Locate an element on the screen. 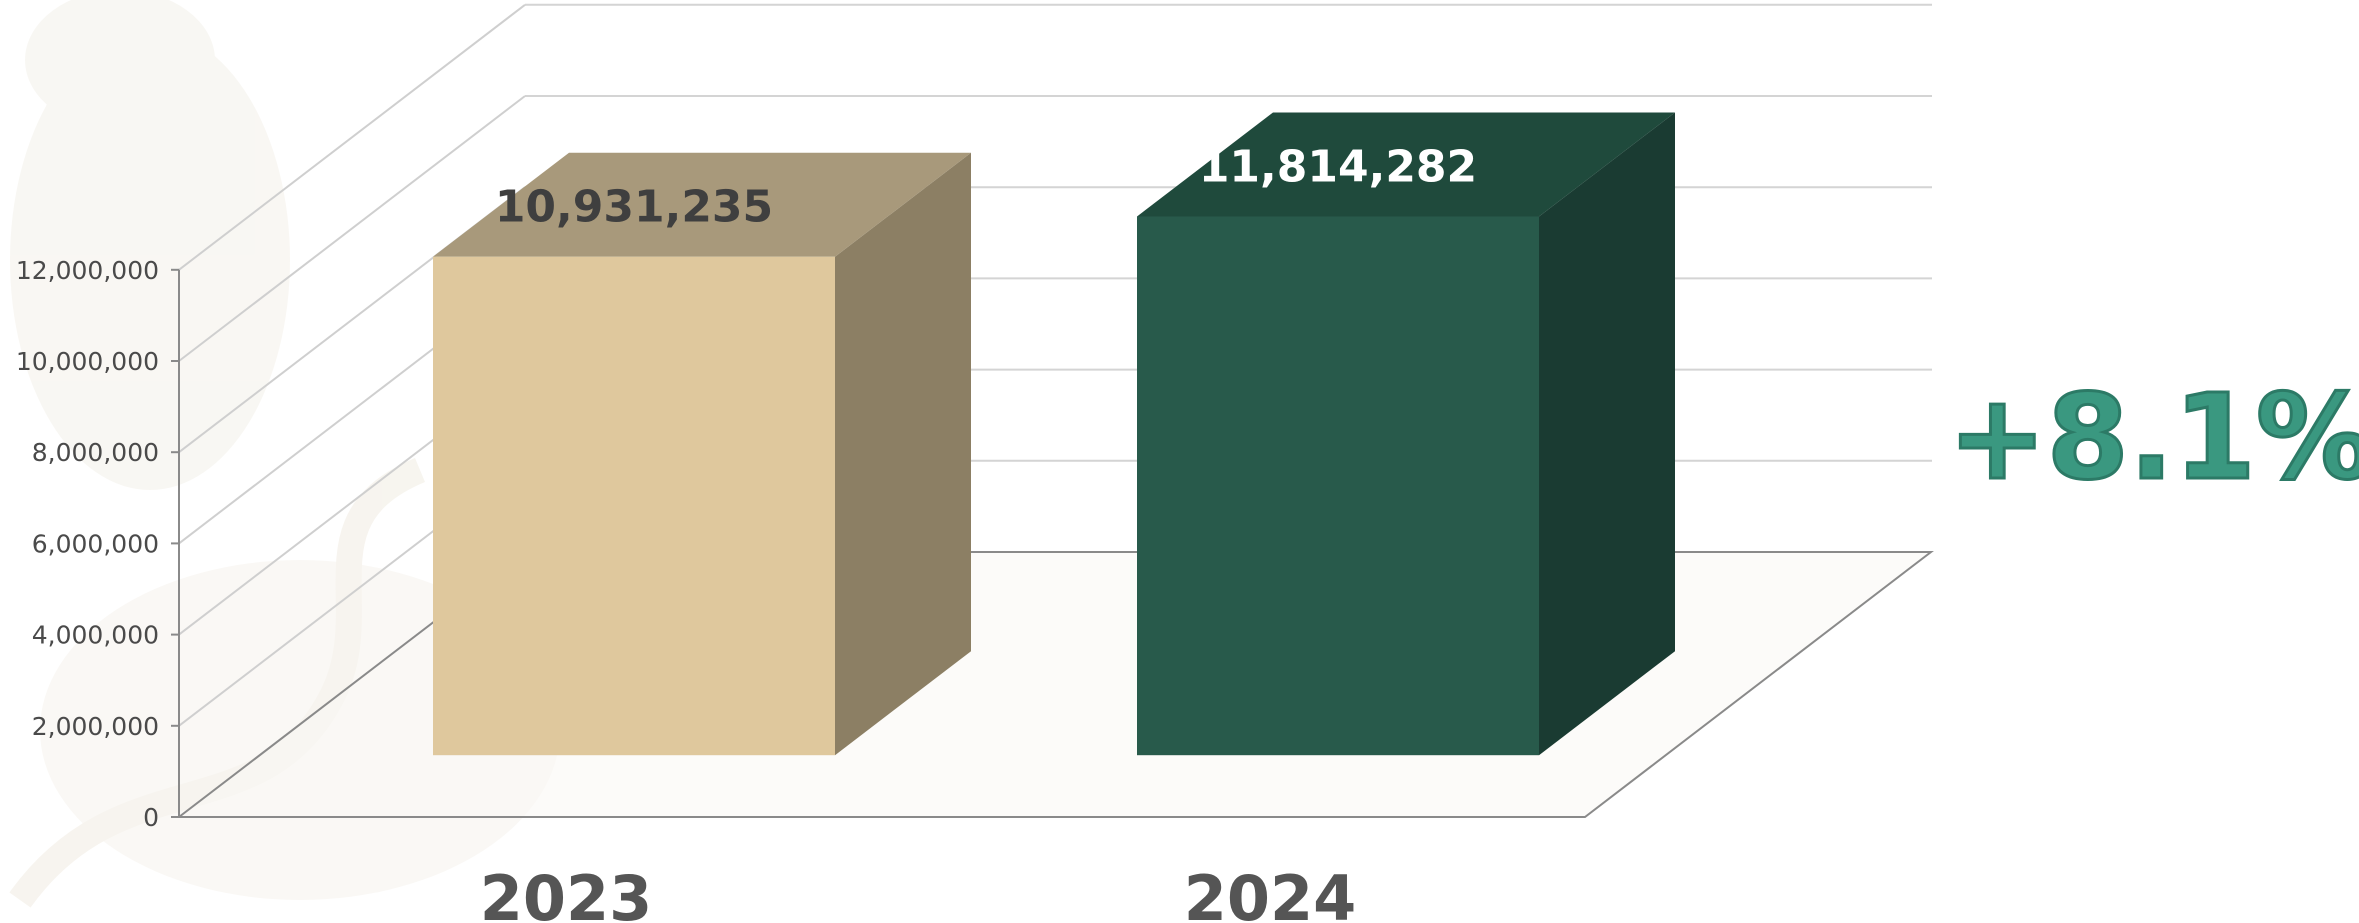 The height and width of the screenshot is (923, 2359). x-category-label-2023: 2023 is located at coordinates (566, 892).